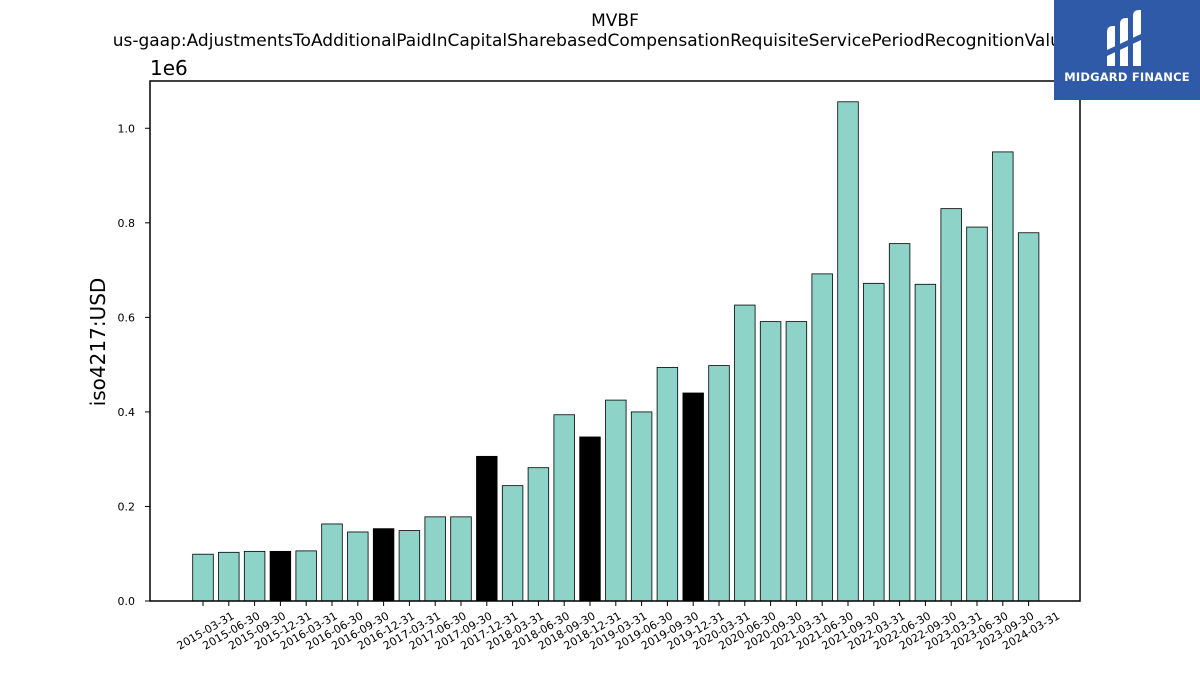 This screenshot has height=675, width=1200. What do you see at coordinates (127, 506) in the screenshot?
I see `y-tick-label: 0.2` at bounding box center [127, 506].